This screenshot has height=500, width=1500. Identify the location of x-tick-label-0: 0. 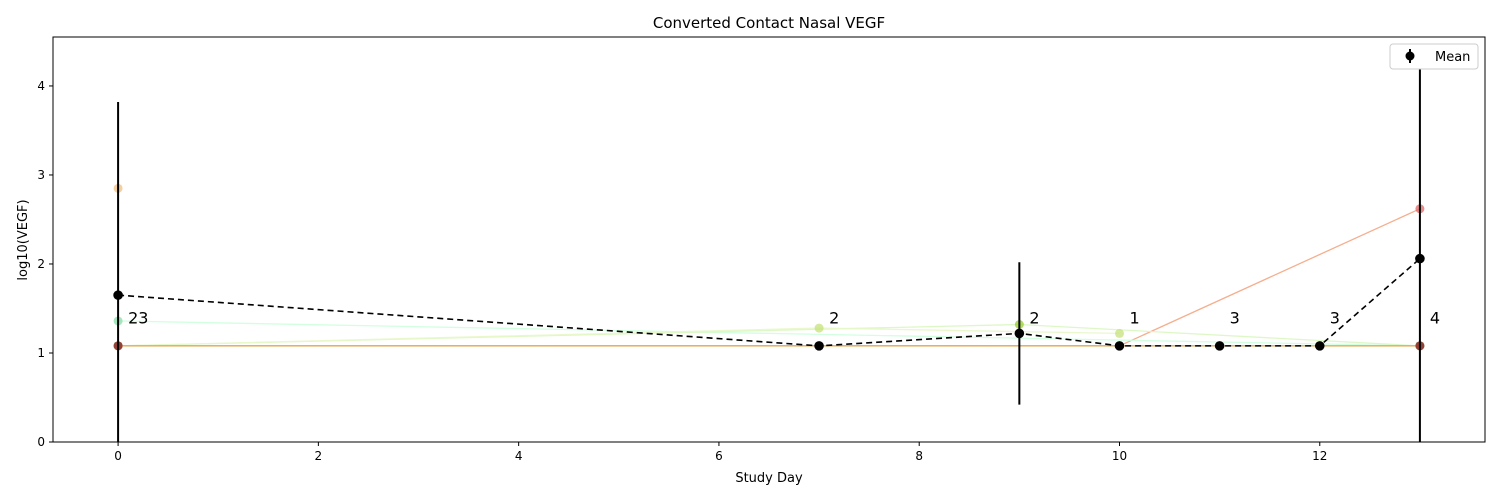
(118, 456).